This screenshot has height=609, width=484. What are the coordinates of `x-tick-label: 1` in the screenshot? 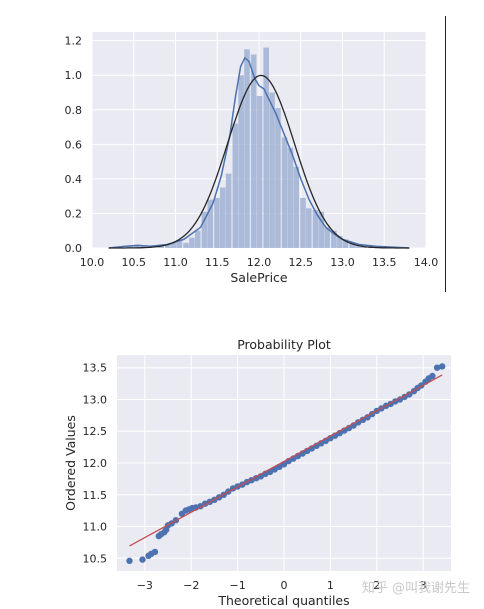 It's located at (330, 585).